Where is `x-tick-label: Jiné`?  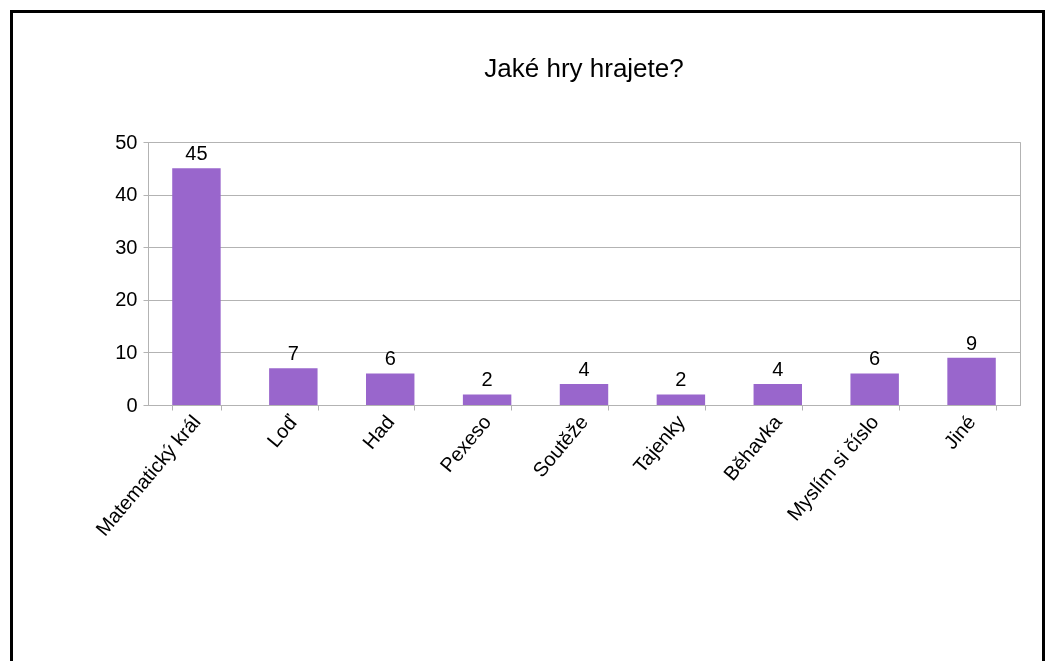 x-tick-label: Jiné is located at coordinates (959, 432).